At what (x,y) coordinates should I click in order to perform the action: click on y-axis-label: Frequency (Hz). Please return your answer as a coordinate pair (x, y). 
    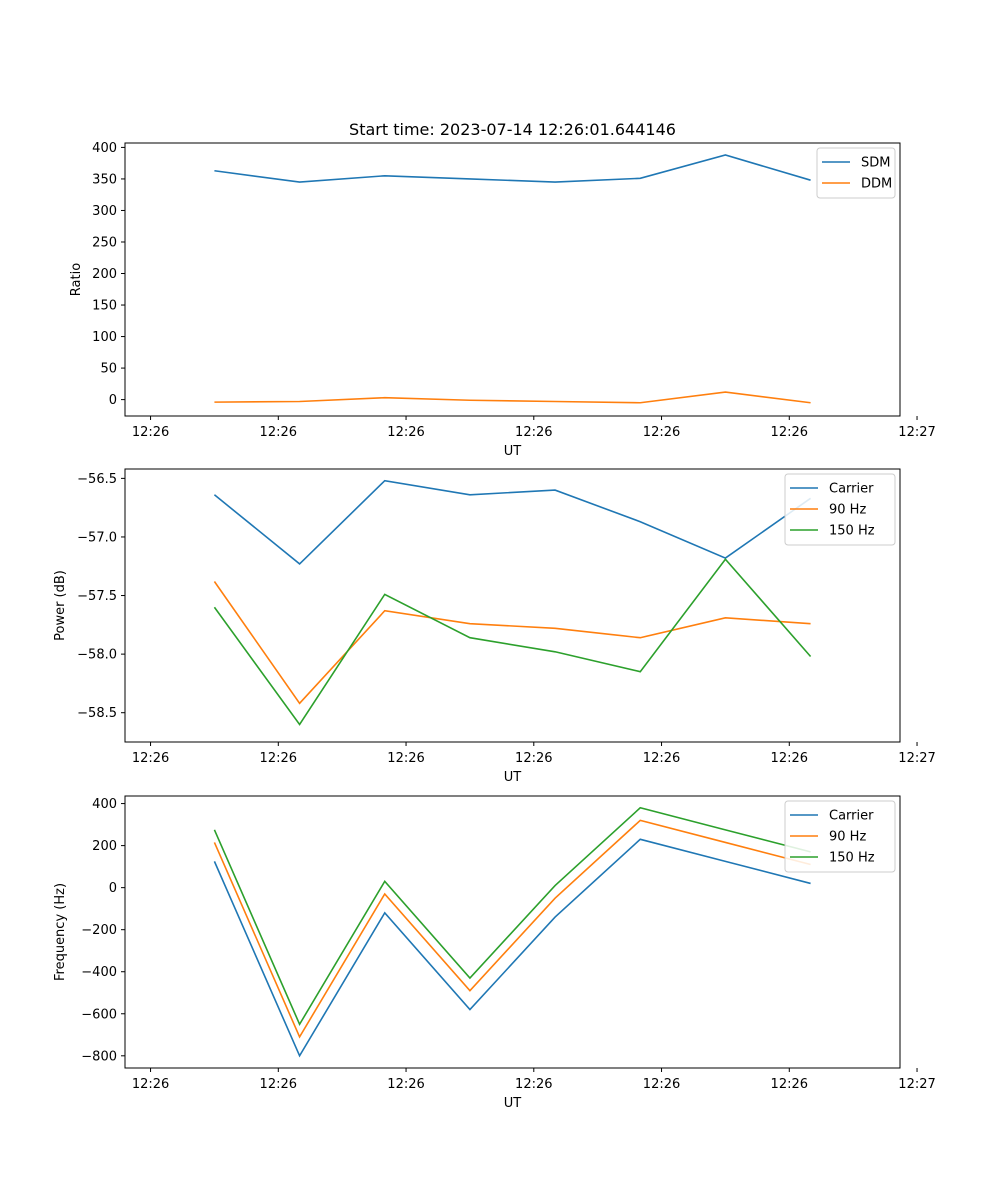
    Looking at the image, I should click on (60, 932).